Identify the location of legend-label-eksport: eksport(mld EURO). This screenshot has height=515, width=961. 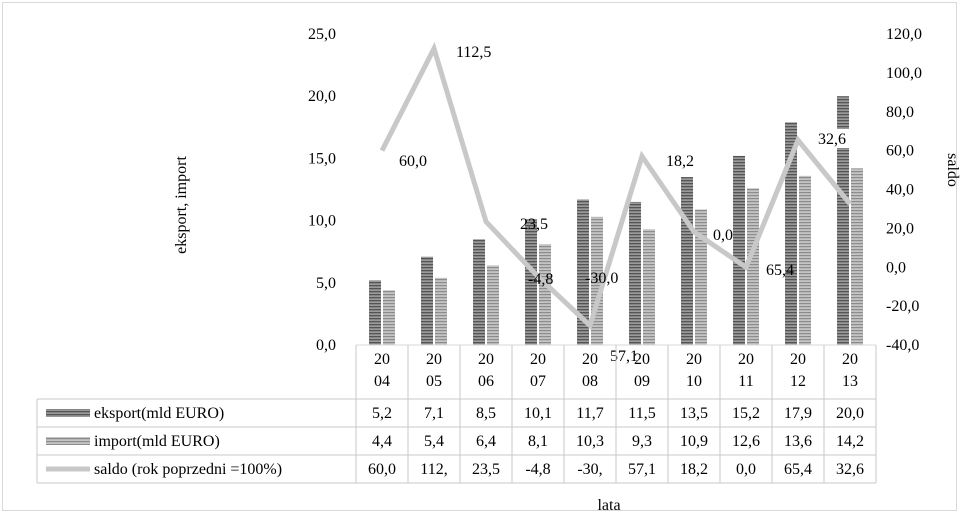
(159, 413).